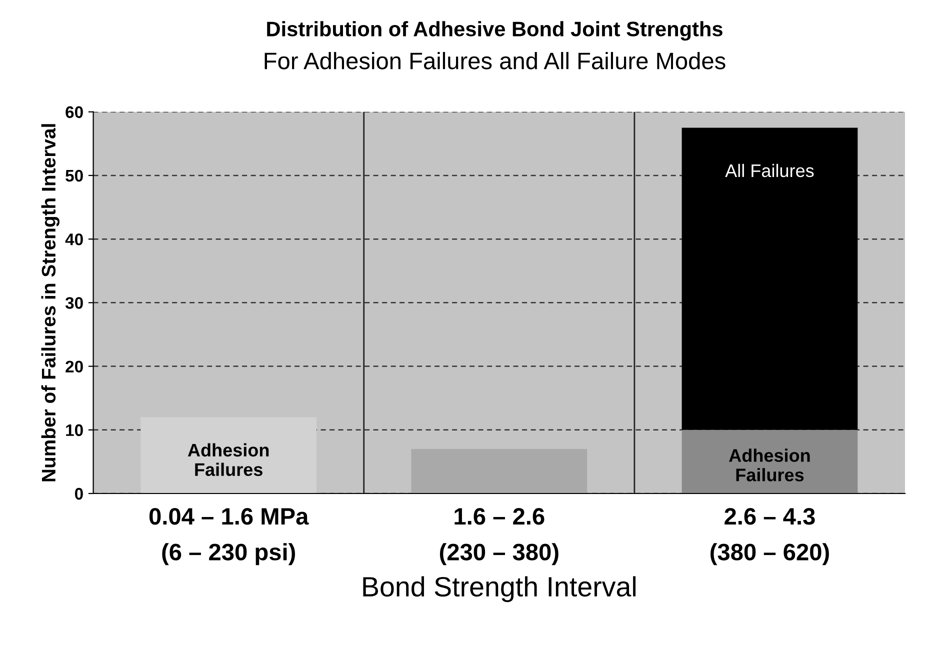 Image resolution: width=933 pixels, height=658 pixels. I want to click on x-tick-label: 1.6 – 2.6 (230 – 380), so click(499, 537).